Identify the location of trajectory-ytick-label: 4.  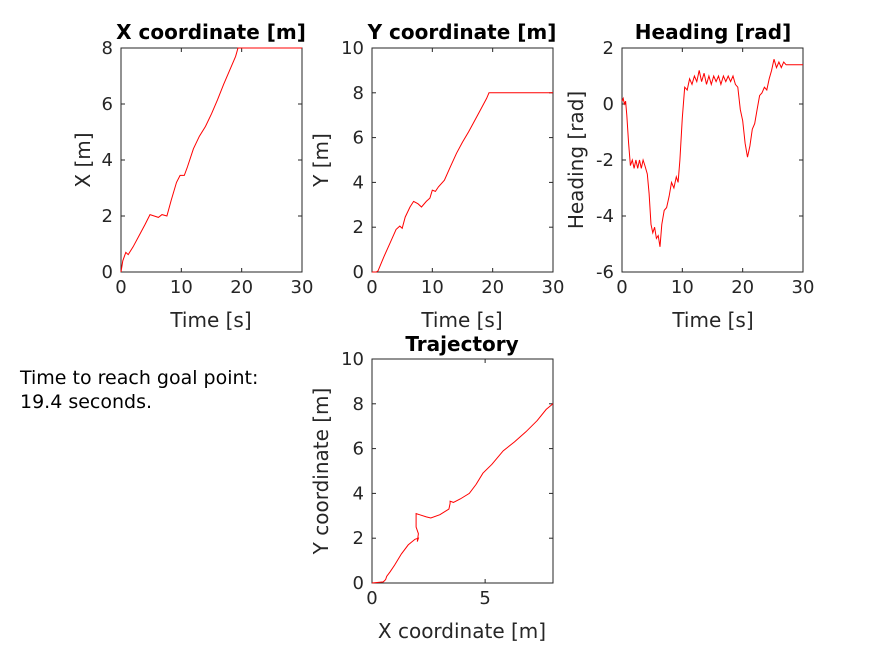
(358, 493).